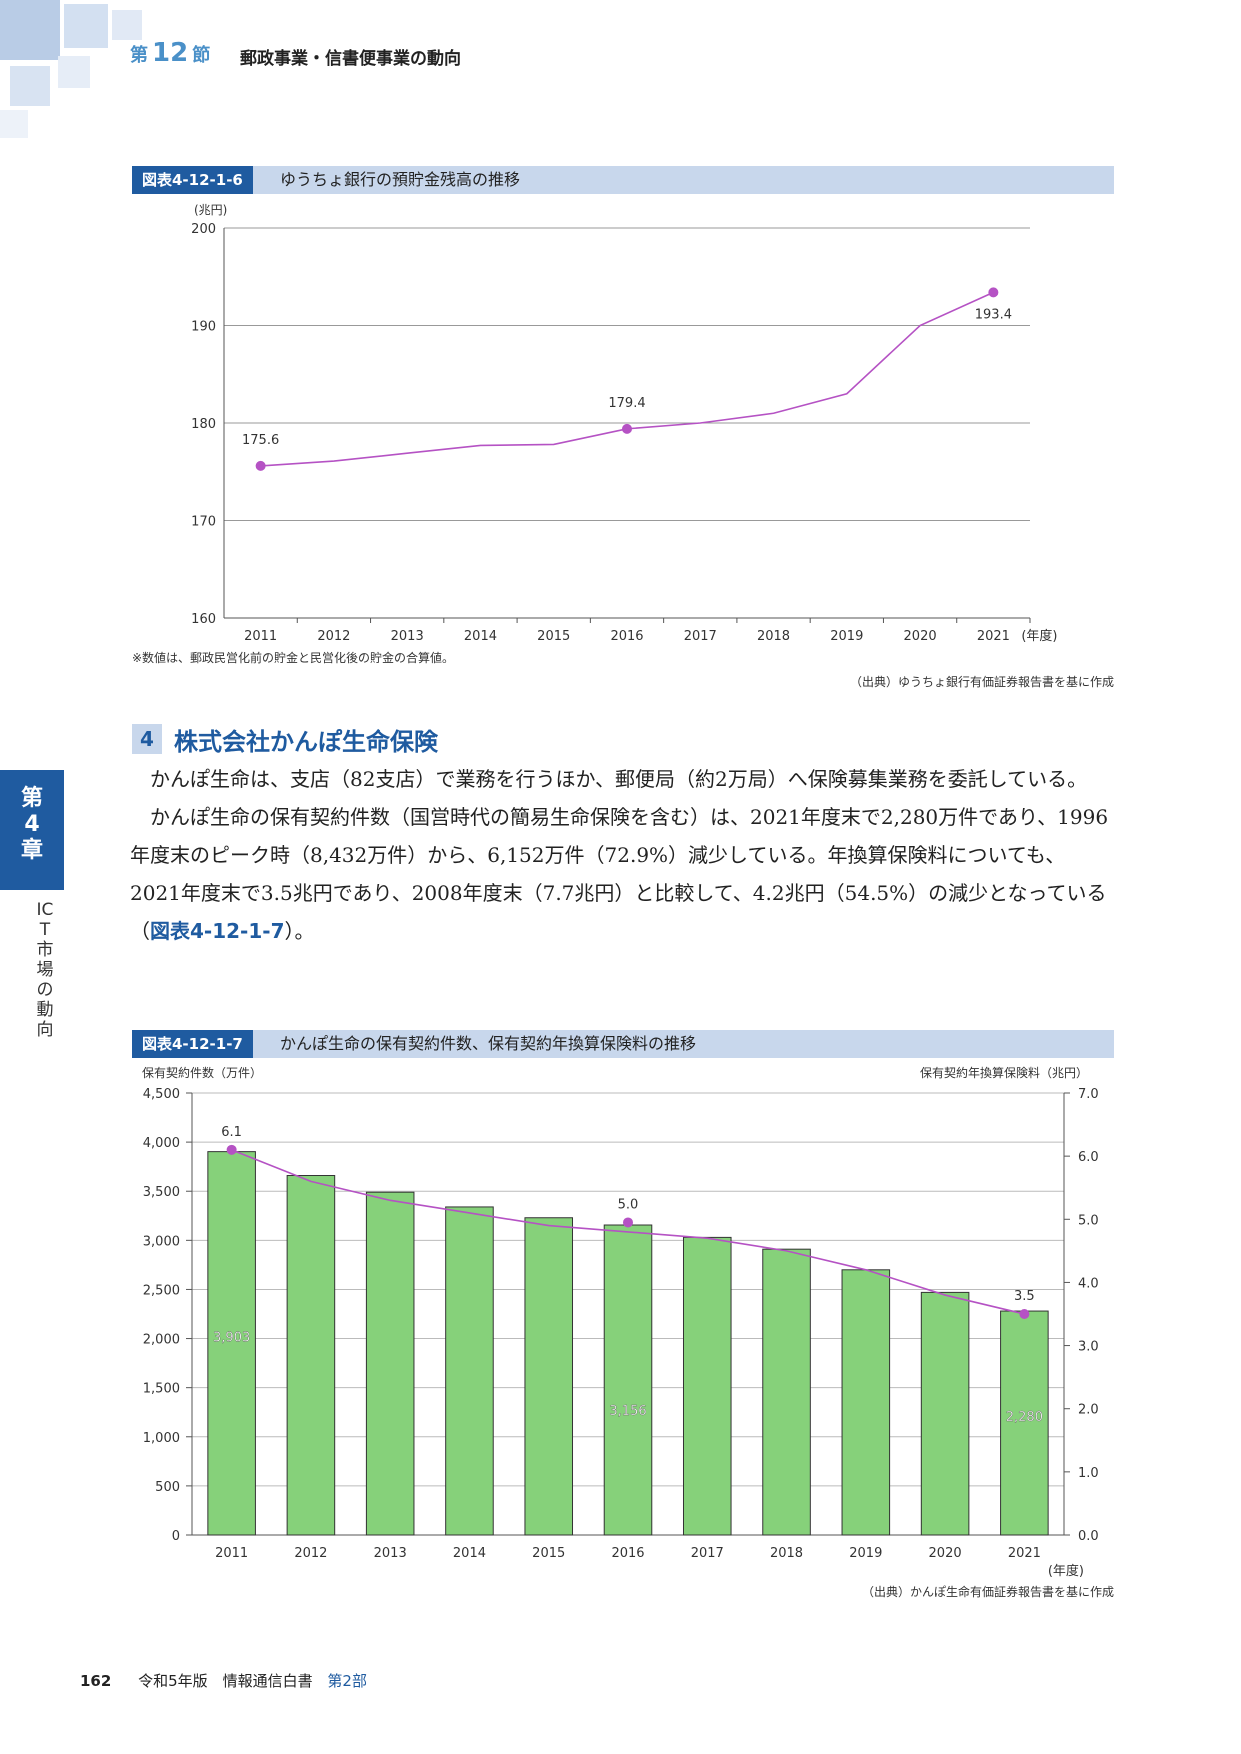 The image size is (1241, 1754). What do you see at coordinates (203, 229) in the screenshot?
I see `y-tick-label: 200` at bounding box center [203, 229].